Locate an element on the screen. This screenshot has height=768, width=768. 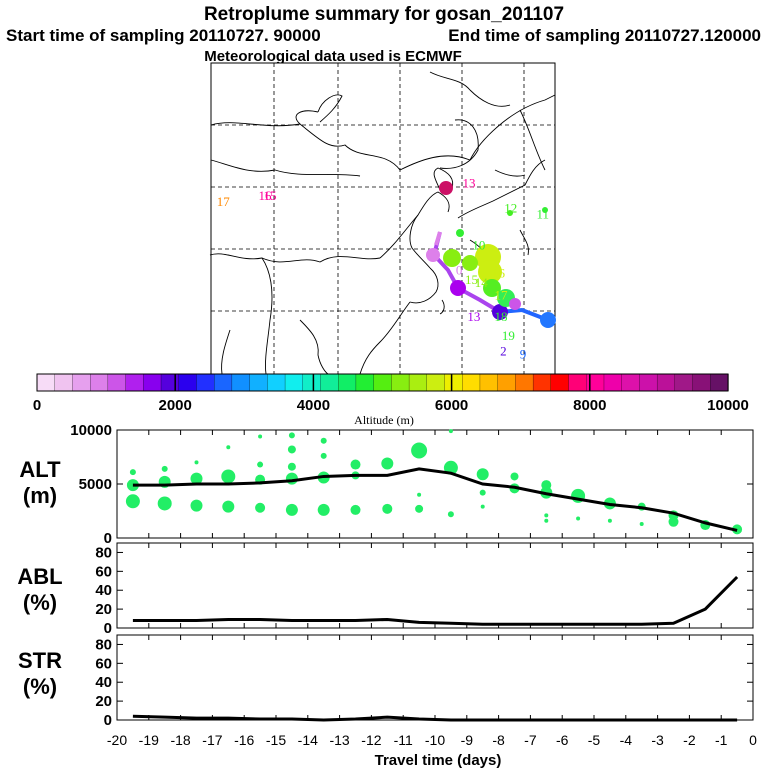
colorbar-tick-label: 6000 is located at coordinates (451, 405).